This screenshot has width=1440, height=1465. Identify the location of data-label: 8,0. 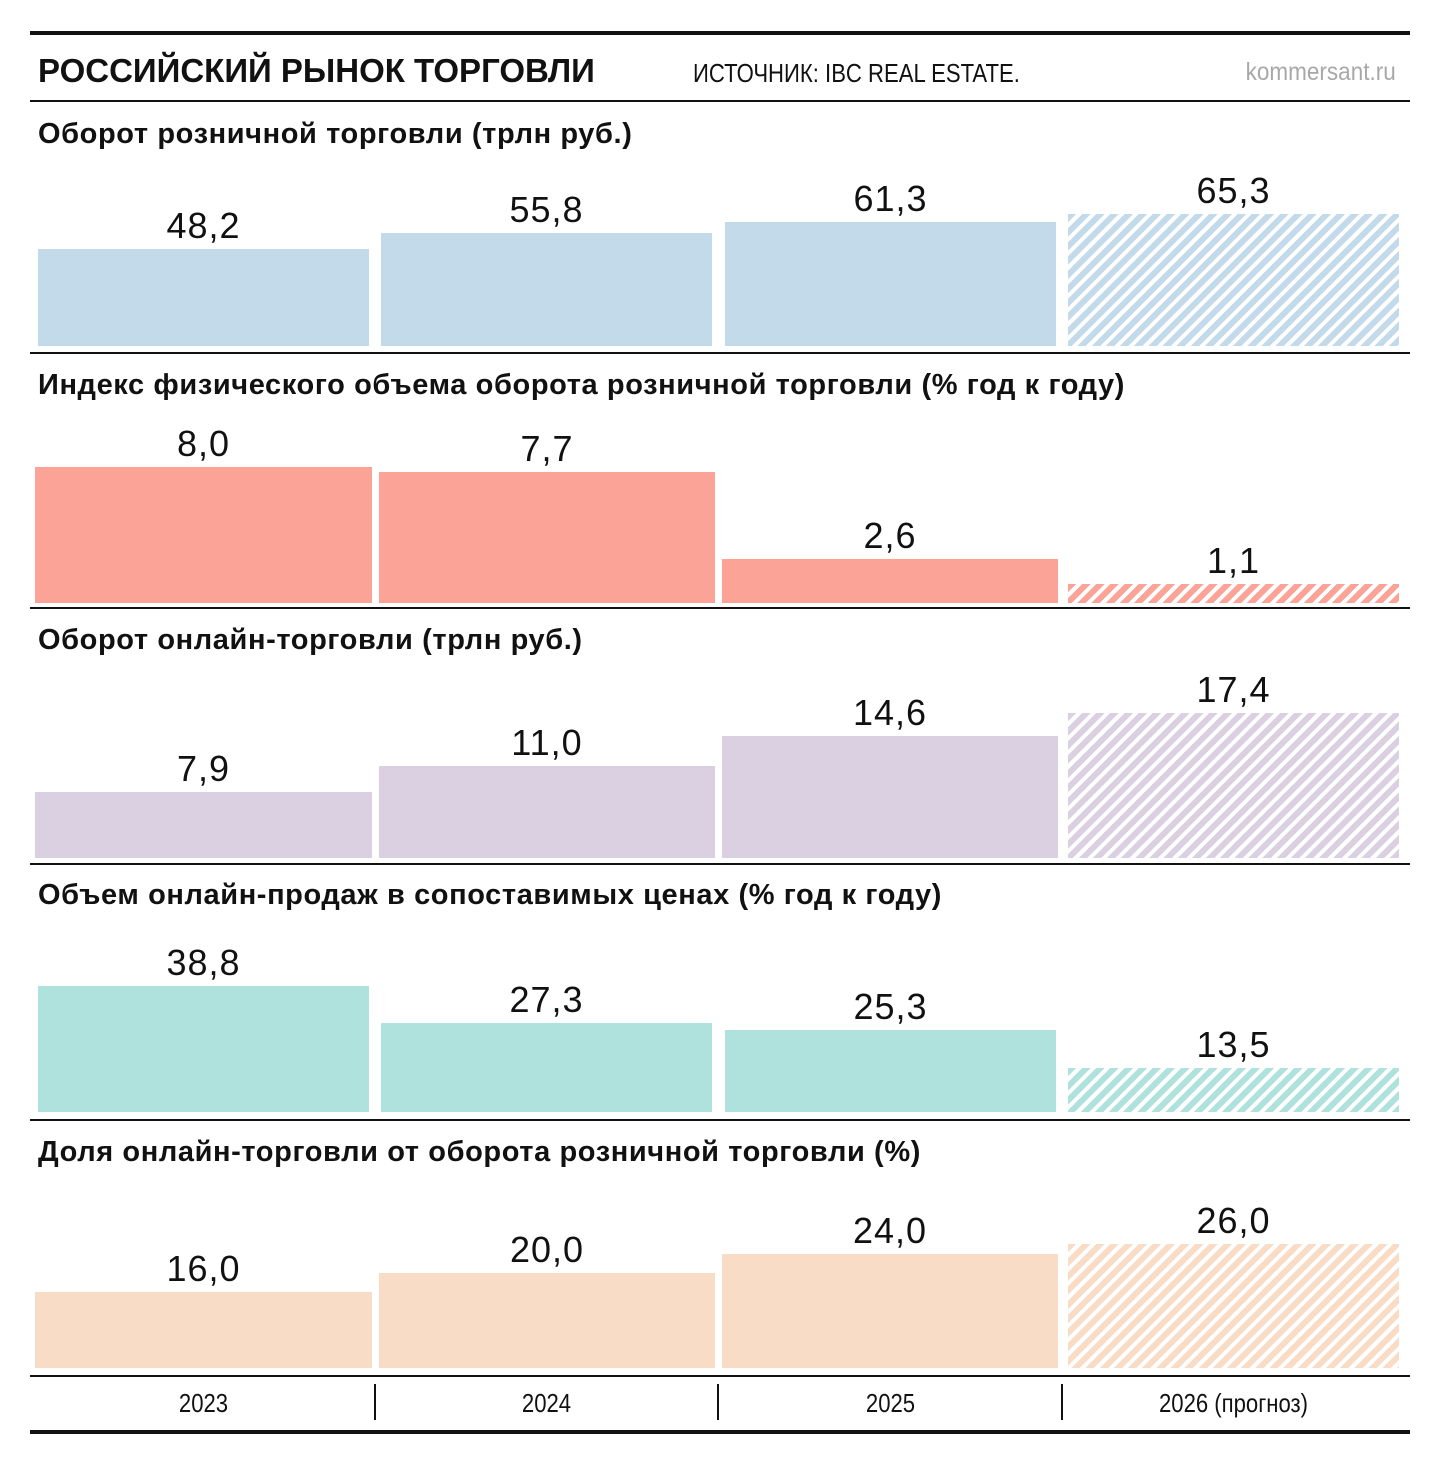
(203, 443).